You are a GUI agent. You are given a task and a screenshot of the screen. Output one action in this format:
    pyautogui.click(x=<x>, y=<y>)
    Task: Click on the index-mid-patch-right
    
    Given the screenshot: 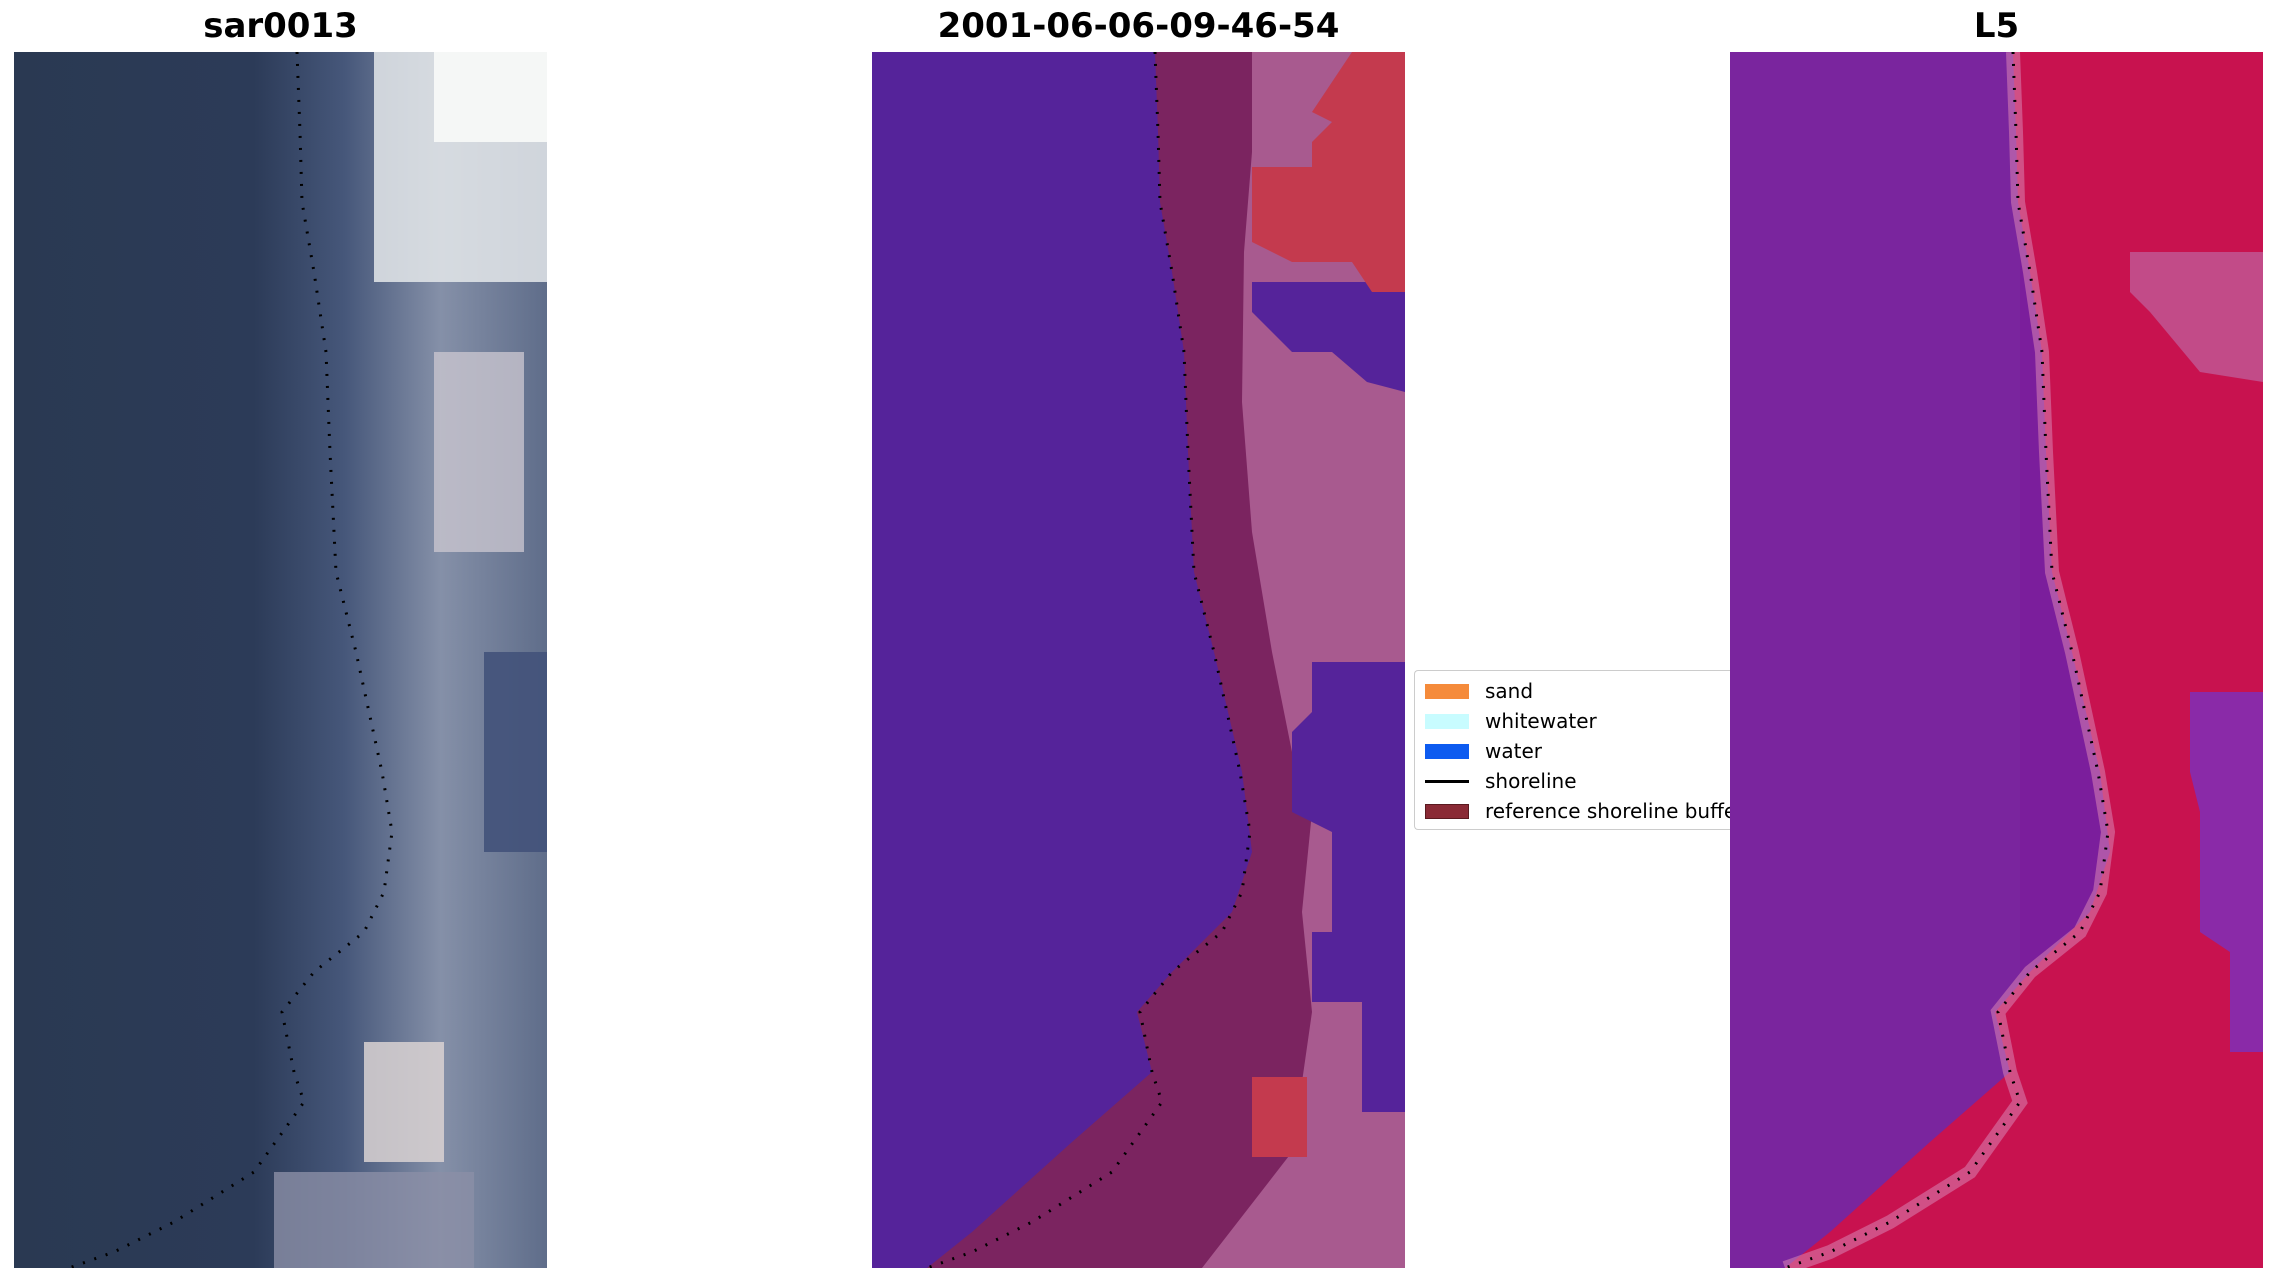 What is the action you would take?
    pyautogui.click(x=2226, y=872)
    